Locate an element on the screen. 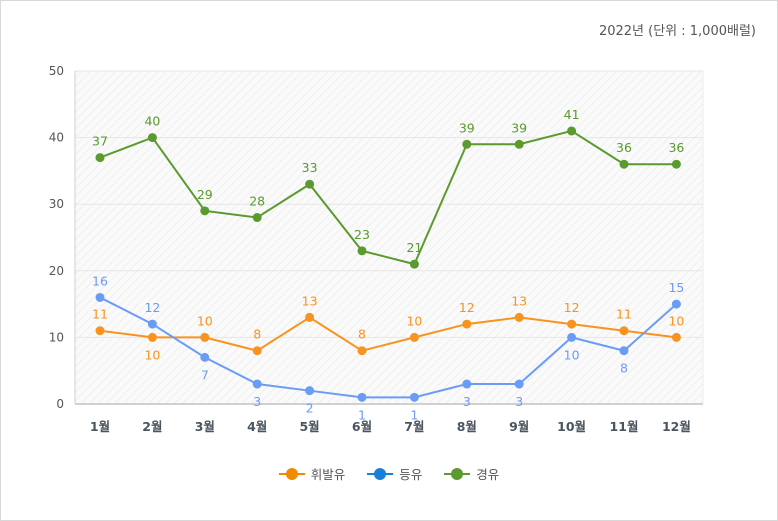  data-label: 41 is located at coordinates (572, 114).